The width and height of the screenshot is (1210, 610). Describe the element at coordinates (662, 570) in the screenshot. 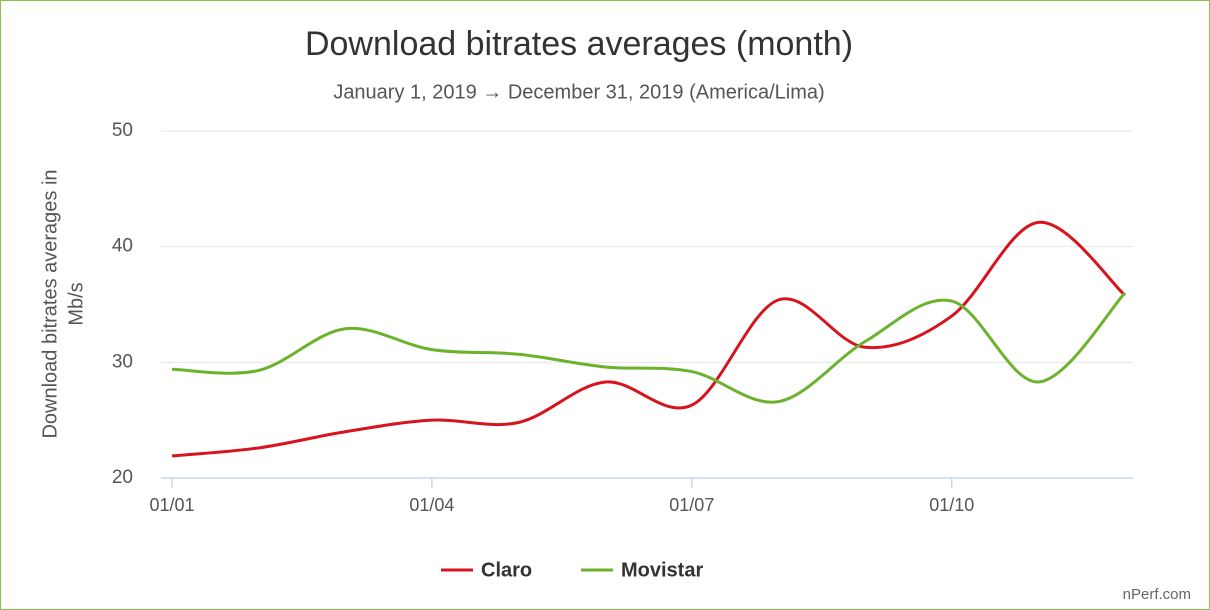

I see `legend-label: Movistar` at that location.